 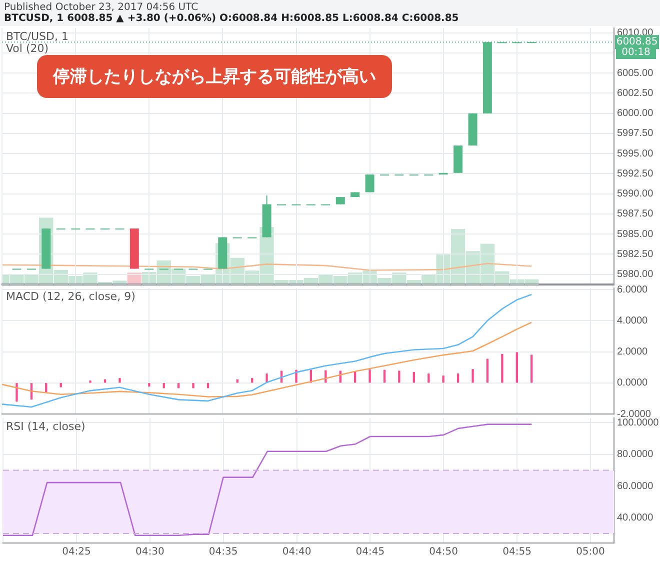 I want to click on x-tick-label: 04:30, so click(x=149, y=552).